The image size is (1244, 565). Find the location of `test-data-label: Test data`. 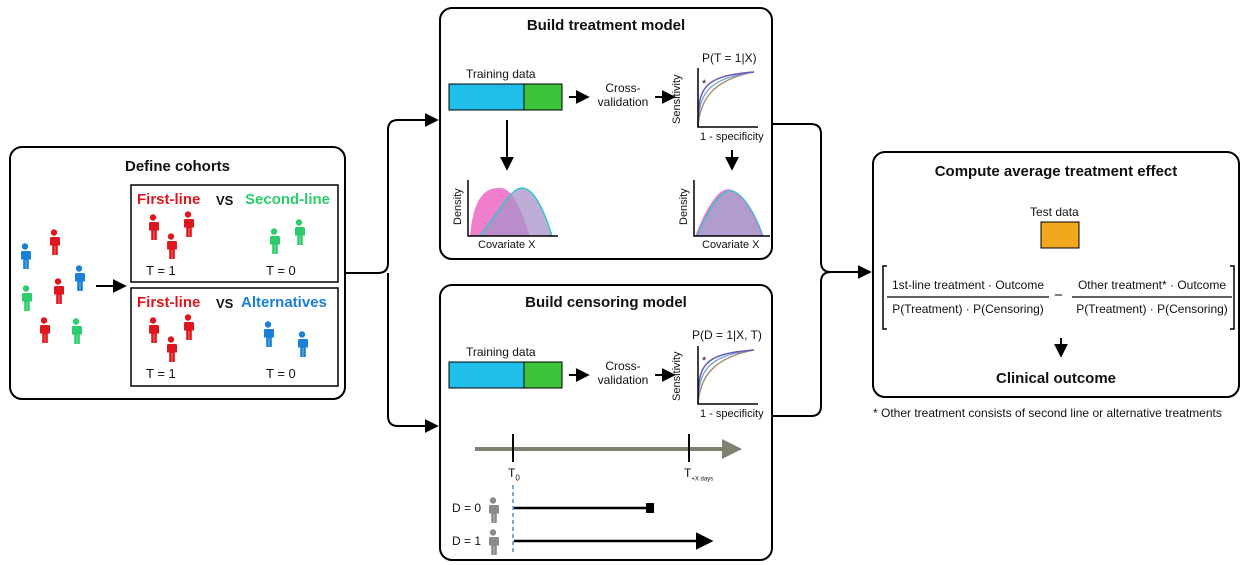

test-data-label: Test data is located at coordinates (1054, 212).